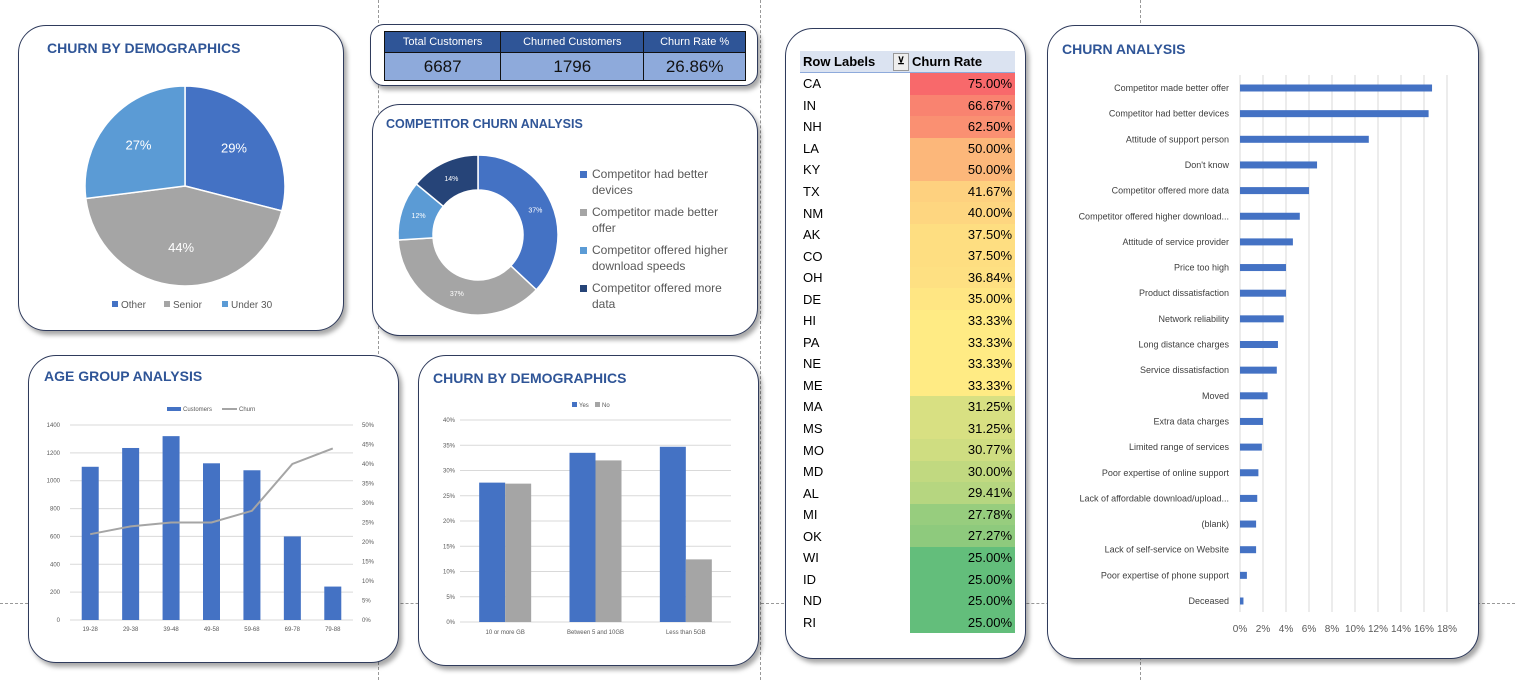 This screenshot has width=1515, height=680. I want to click on card-title: CHURN BY DEMOGRAPHICS, so click(530, 378).